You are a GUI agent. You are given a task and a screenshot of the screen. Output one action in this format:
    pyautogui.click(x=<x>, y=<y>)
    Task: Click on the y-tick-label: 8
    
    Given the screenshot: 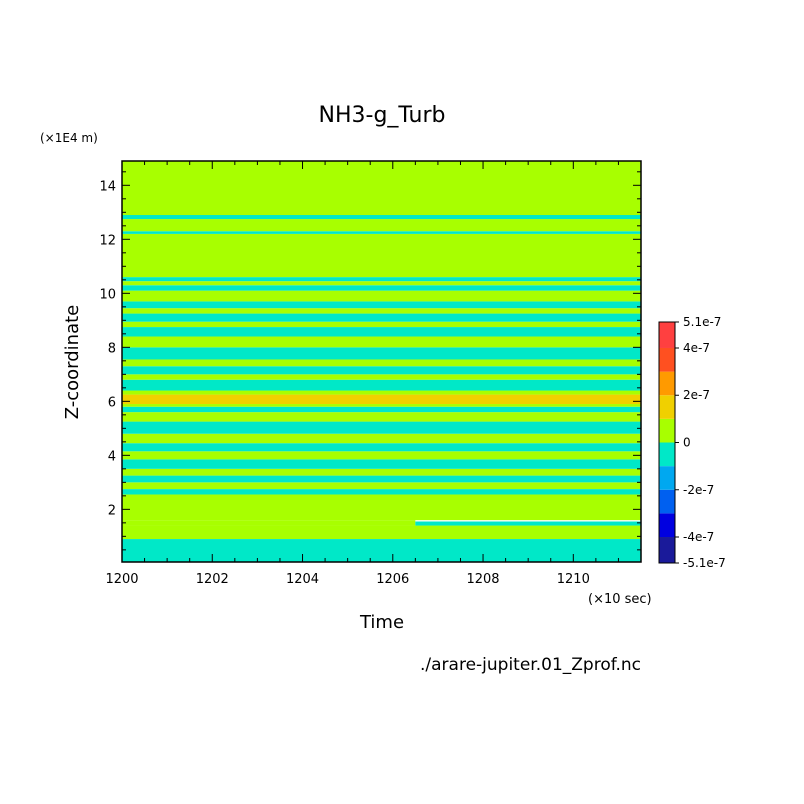 What is the action you would take?
    pyautogui.click(x=112, y=348)
    